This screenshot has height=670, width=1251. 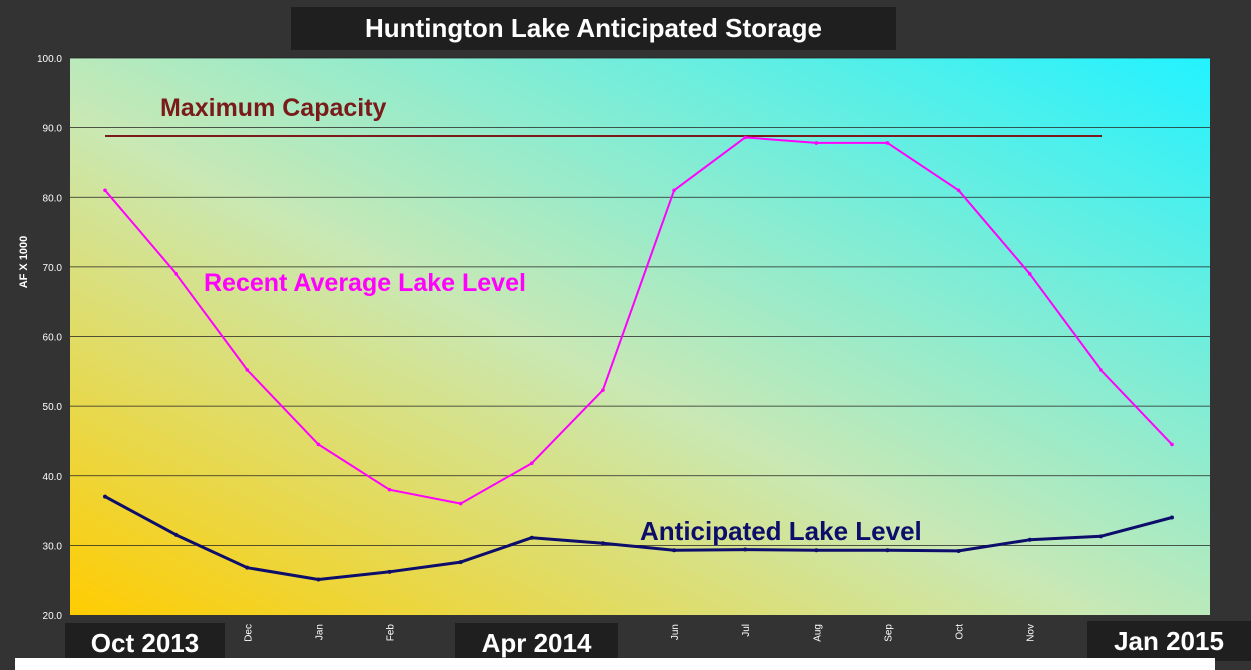 I want to click on y-axis-label: AF X 1000, so click(x=24, y=262).